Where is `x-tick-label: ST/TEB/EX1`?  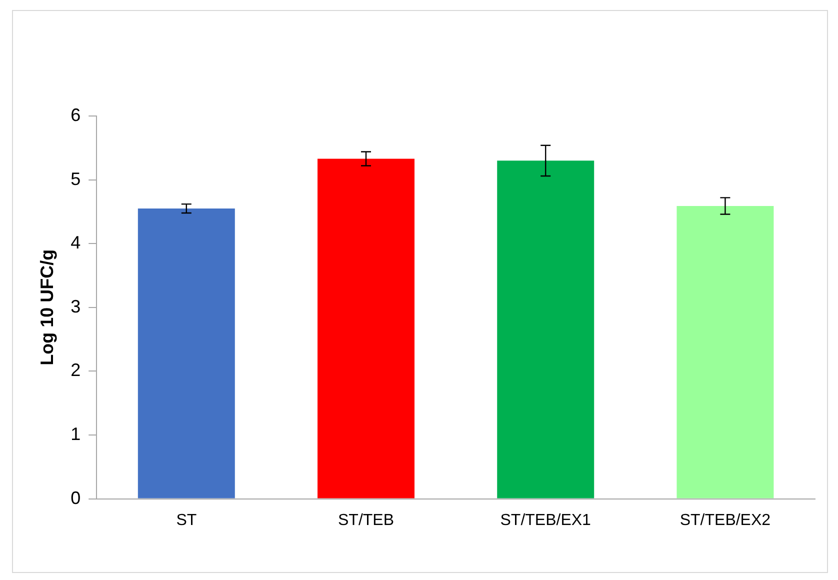
x-tick-label: ST/TEB/EX1 is located at coordinates (546, 520).